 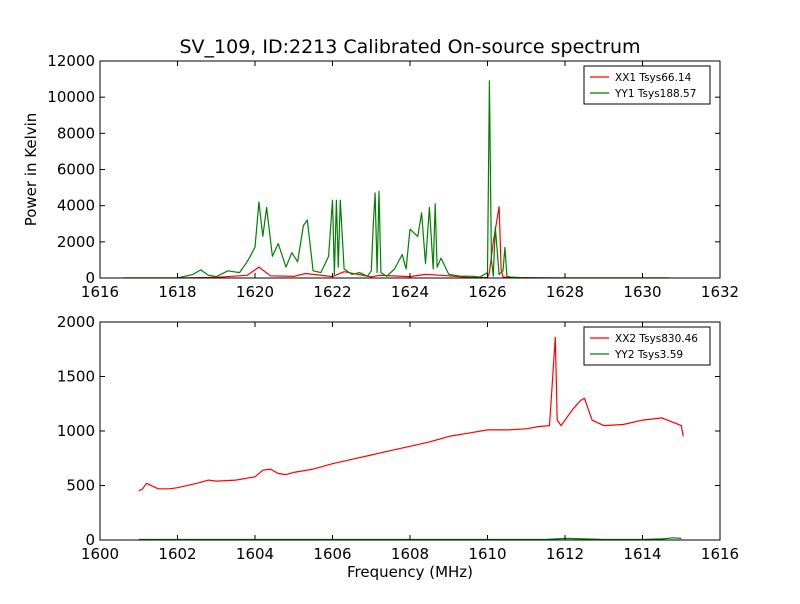 I want to click on y-tick-label: 4000, so click(x=76, y=206).